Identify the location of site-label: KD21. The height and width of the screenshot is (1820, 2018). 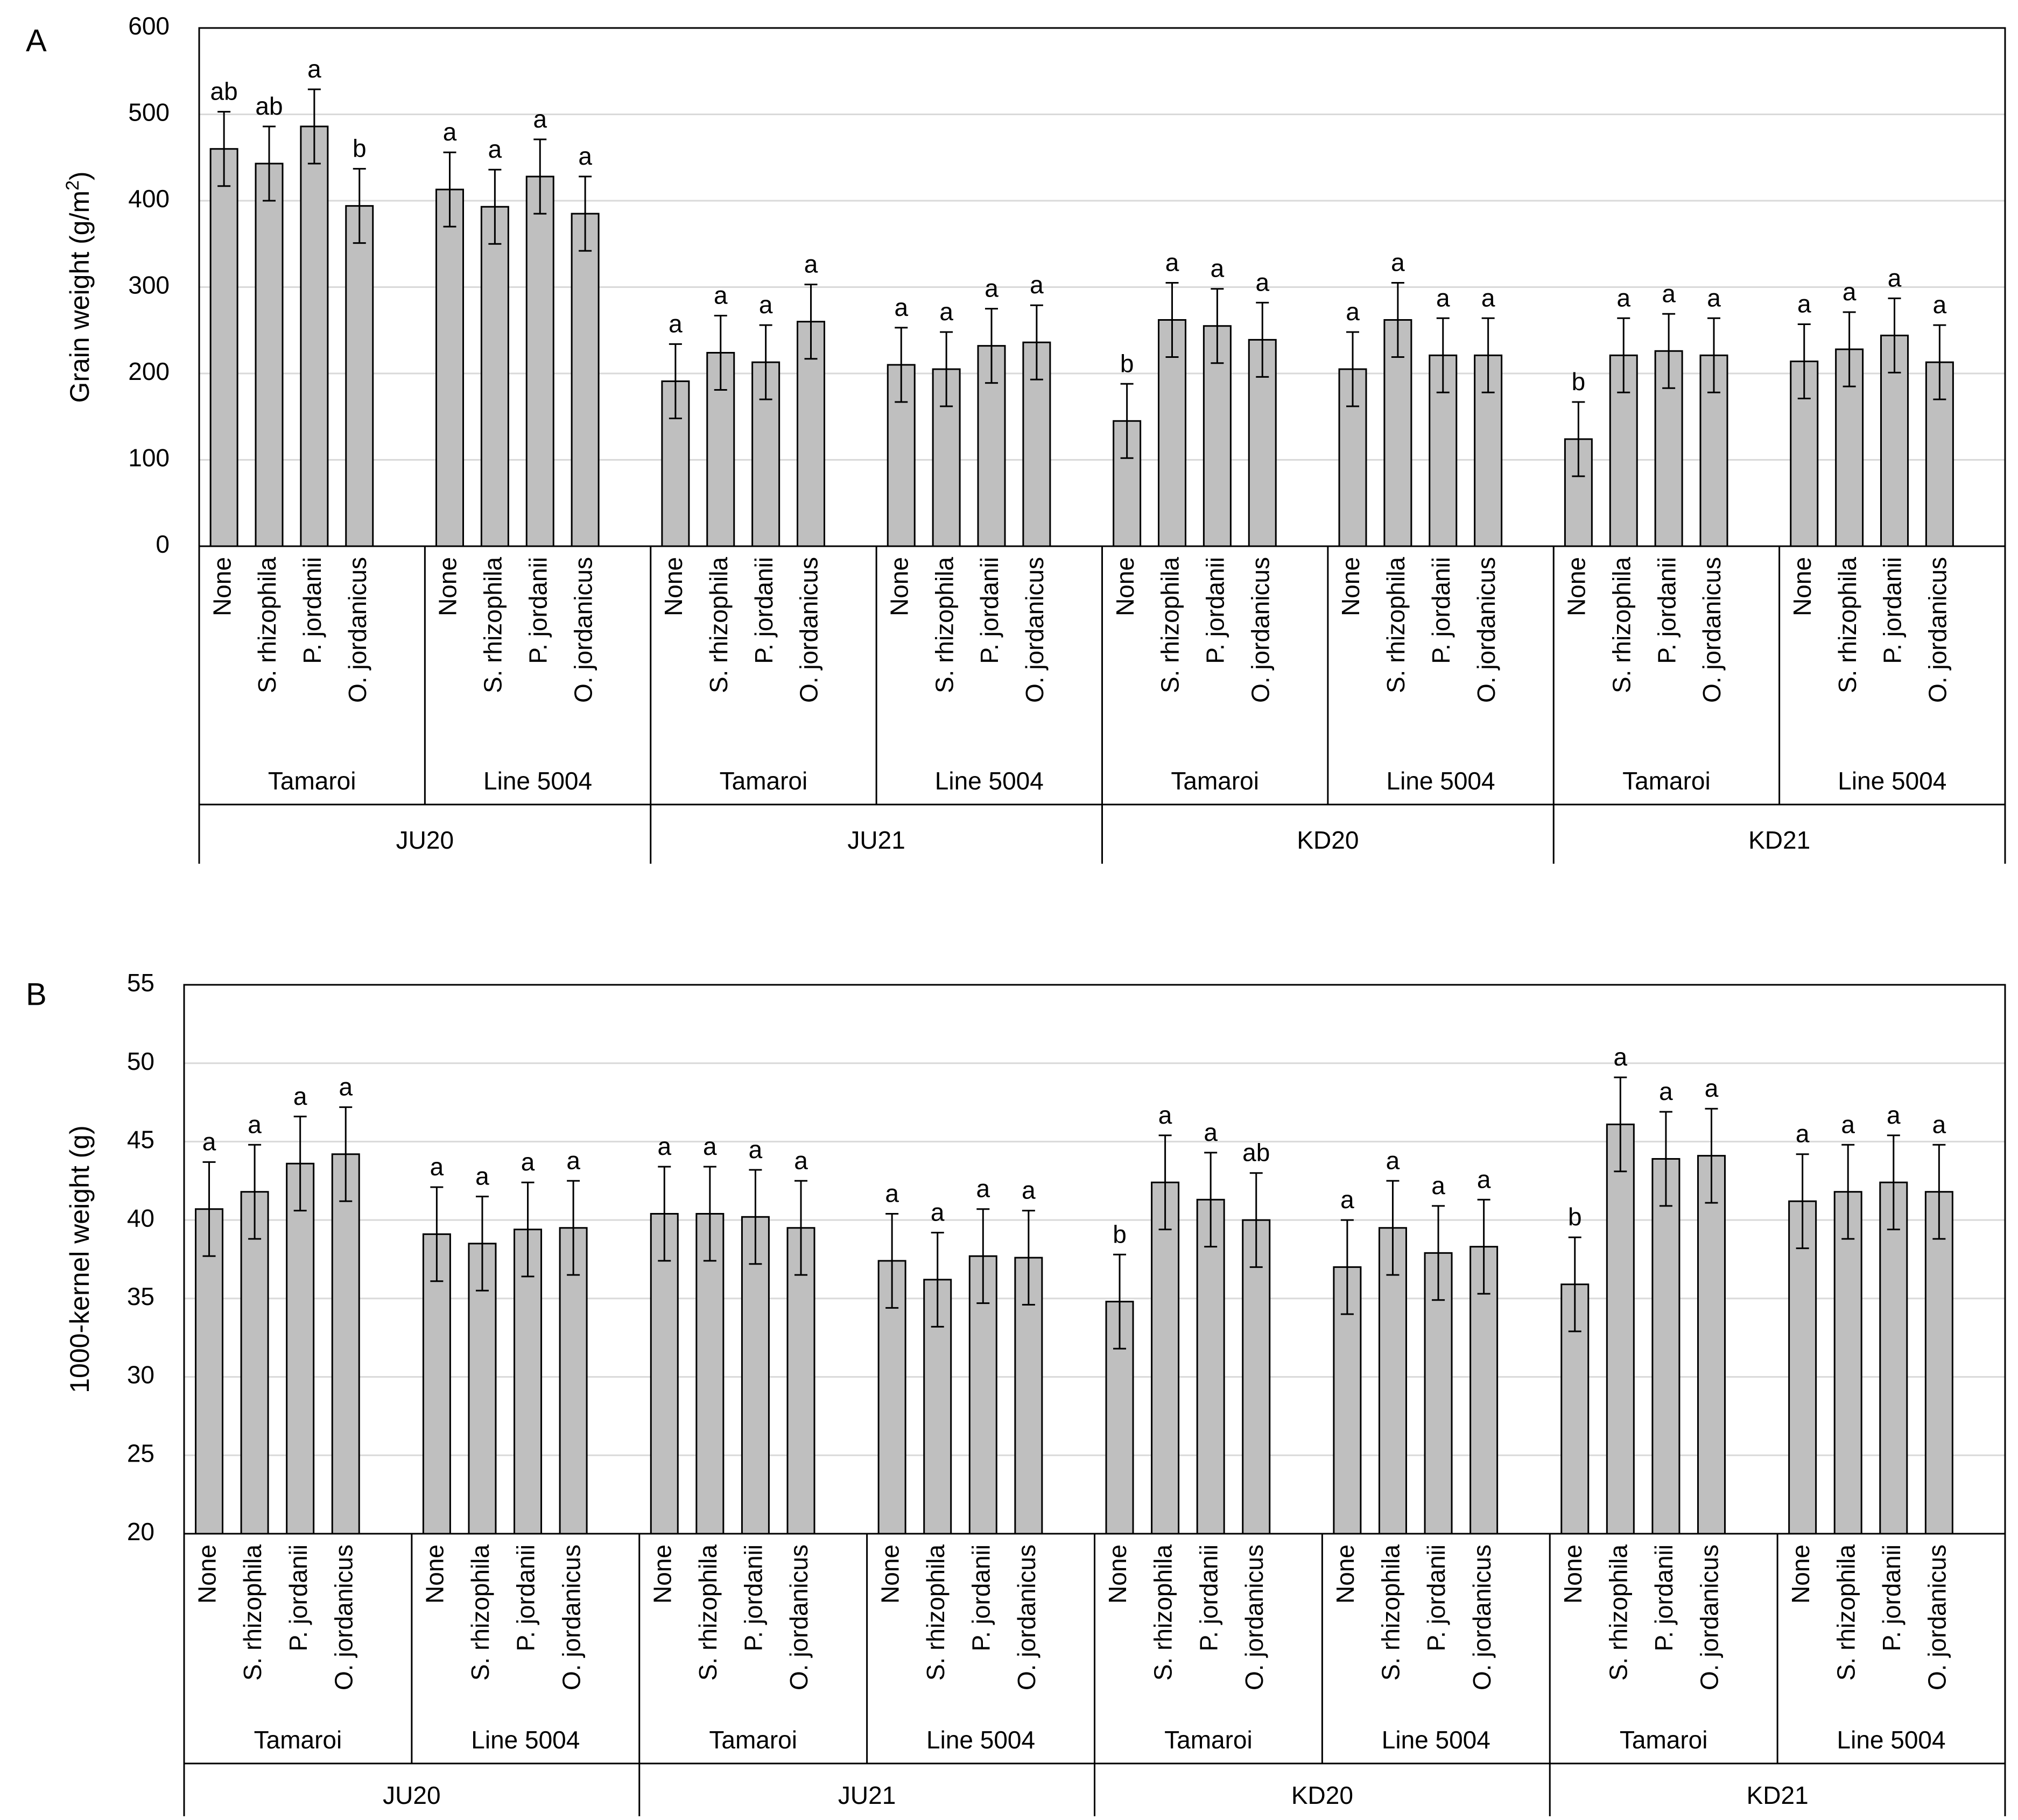
(1778, 1795).